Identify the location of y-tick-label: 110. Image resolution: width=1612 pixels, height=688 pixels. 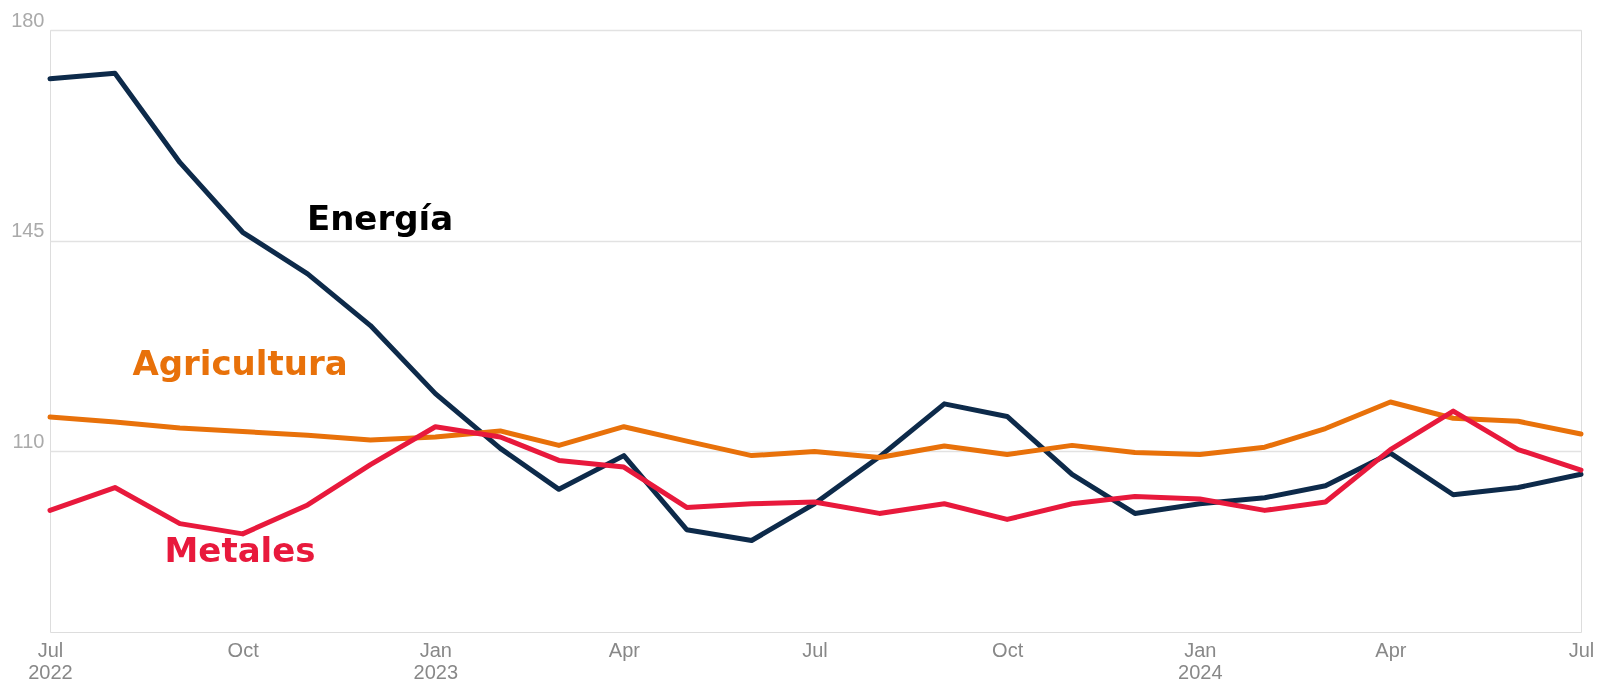
(28, 440).